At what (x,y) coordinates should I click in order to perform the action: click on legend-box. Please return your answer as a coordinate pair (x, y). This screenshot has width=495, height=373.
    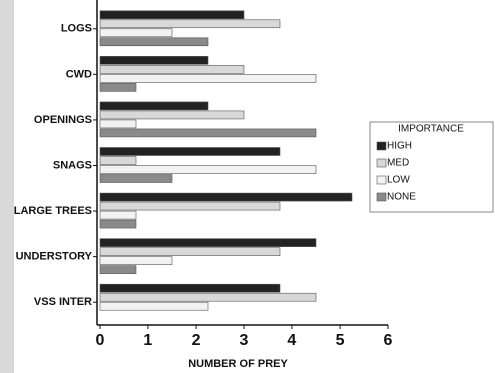
    Looking at the image, I should click on (431, 167).